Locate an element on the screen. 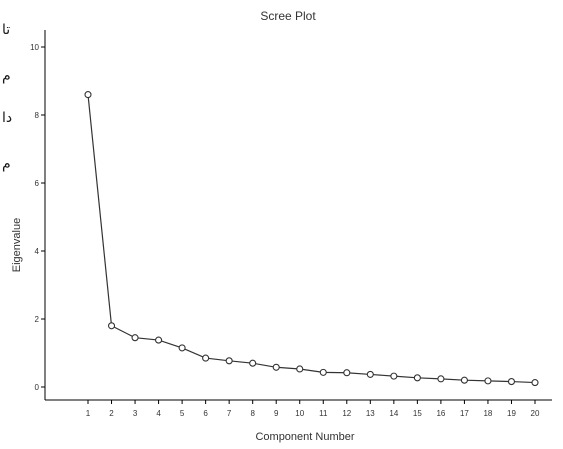  y-tick-label: 0 is located at coordinates (37, 387).